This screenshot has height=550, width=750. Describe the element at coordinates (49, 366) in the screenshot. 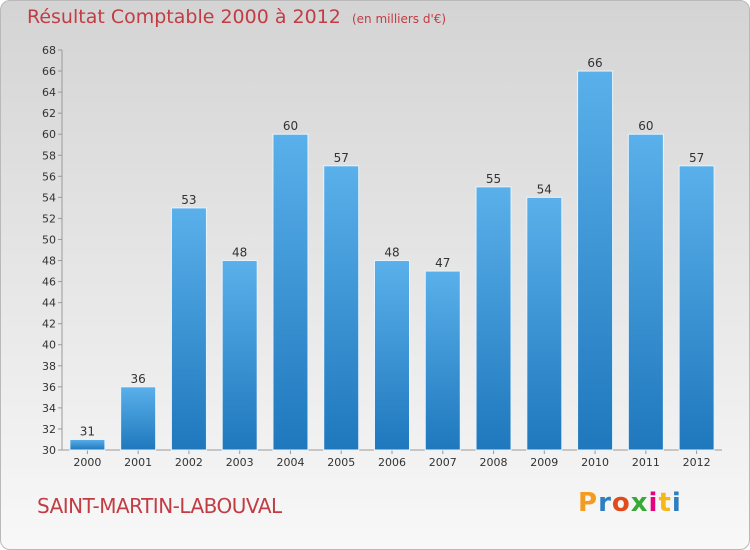

I see `y-tick-label: 38` at that location.